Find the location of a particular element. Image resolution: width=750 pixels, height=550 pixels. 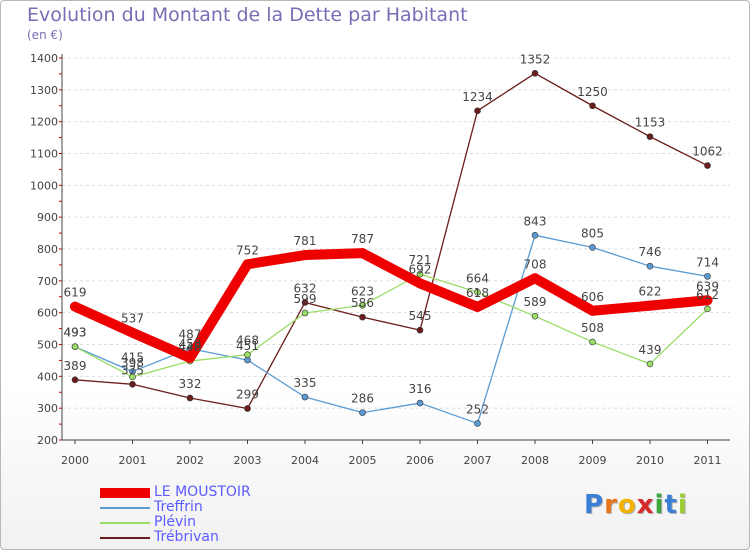

data-label: 1234 is located at coordinates (477, 97).